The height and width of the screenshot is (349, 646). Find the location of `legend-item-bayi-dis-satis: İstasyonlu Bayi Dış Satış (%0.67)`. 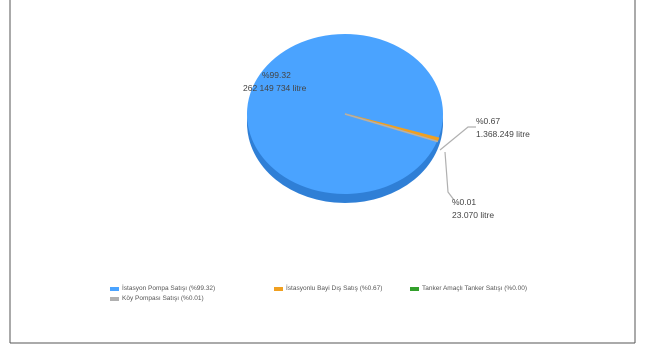

legend-item-bayi-dis-satis: İstasyonlu Bayi Dış Satış (%0.67) is located at coordinates (329, 289).